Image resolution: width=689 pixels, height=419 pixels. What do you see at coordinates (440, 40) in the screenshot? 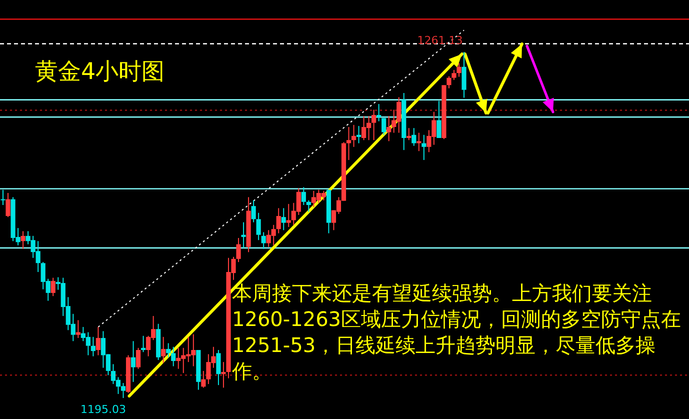
I see `text: 1261.13` at bounding box center [440, 40].